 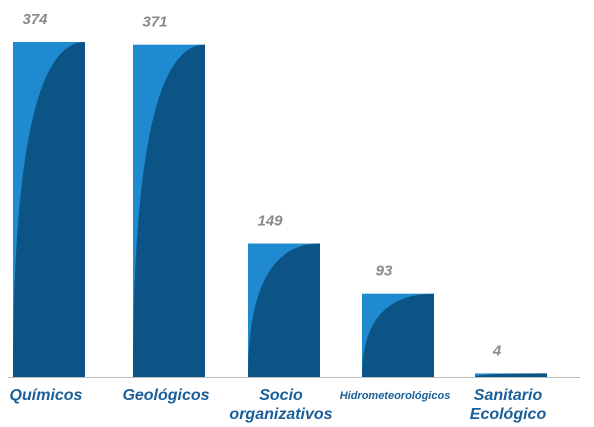 I want to click on value-label: 374, so click(x=35, y=19).